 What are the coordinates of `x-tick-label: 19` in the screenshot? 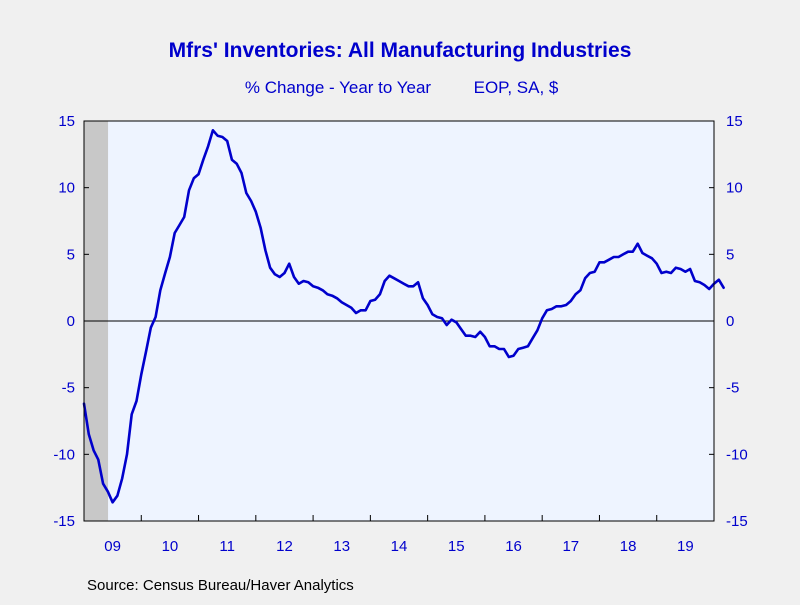 It's located at (685, 546).